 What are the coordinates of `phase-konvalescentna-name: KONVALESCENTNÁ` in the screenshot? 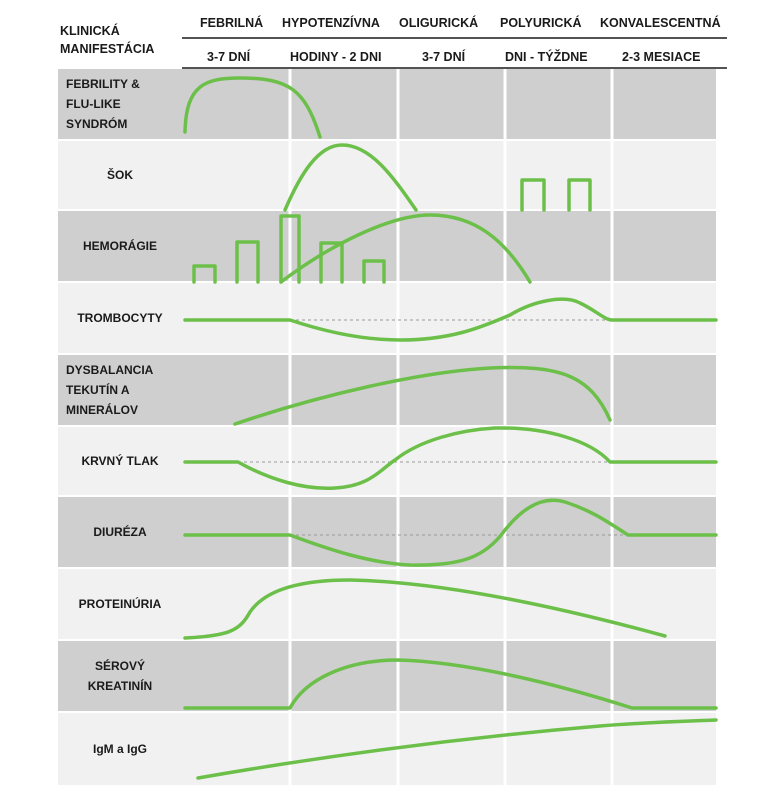 It's located at (660, 23).